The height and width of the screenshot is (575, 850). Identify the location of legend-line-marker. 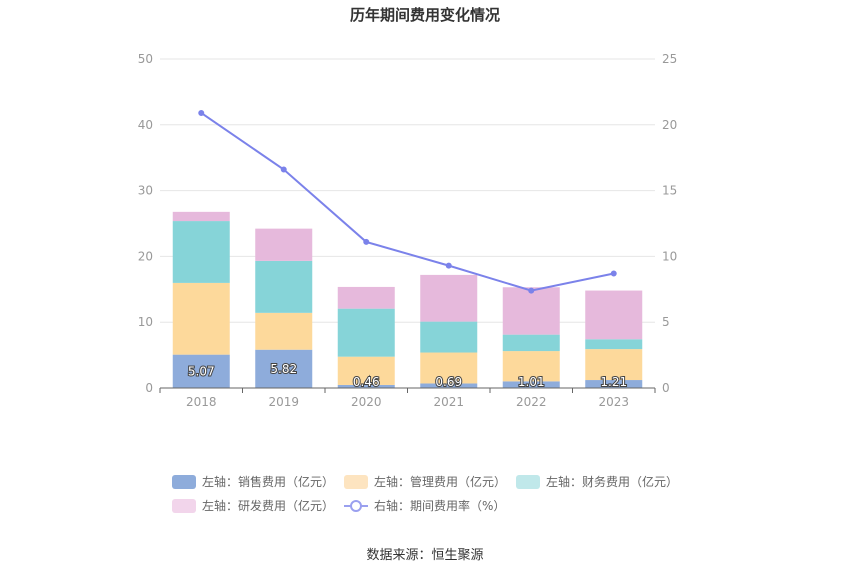
(356, 506).